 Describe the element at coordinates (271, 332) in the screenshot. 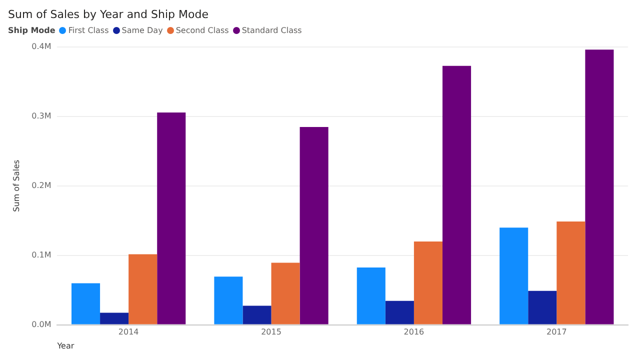

I see `x-tick-label: 2015` at that location.